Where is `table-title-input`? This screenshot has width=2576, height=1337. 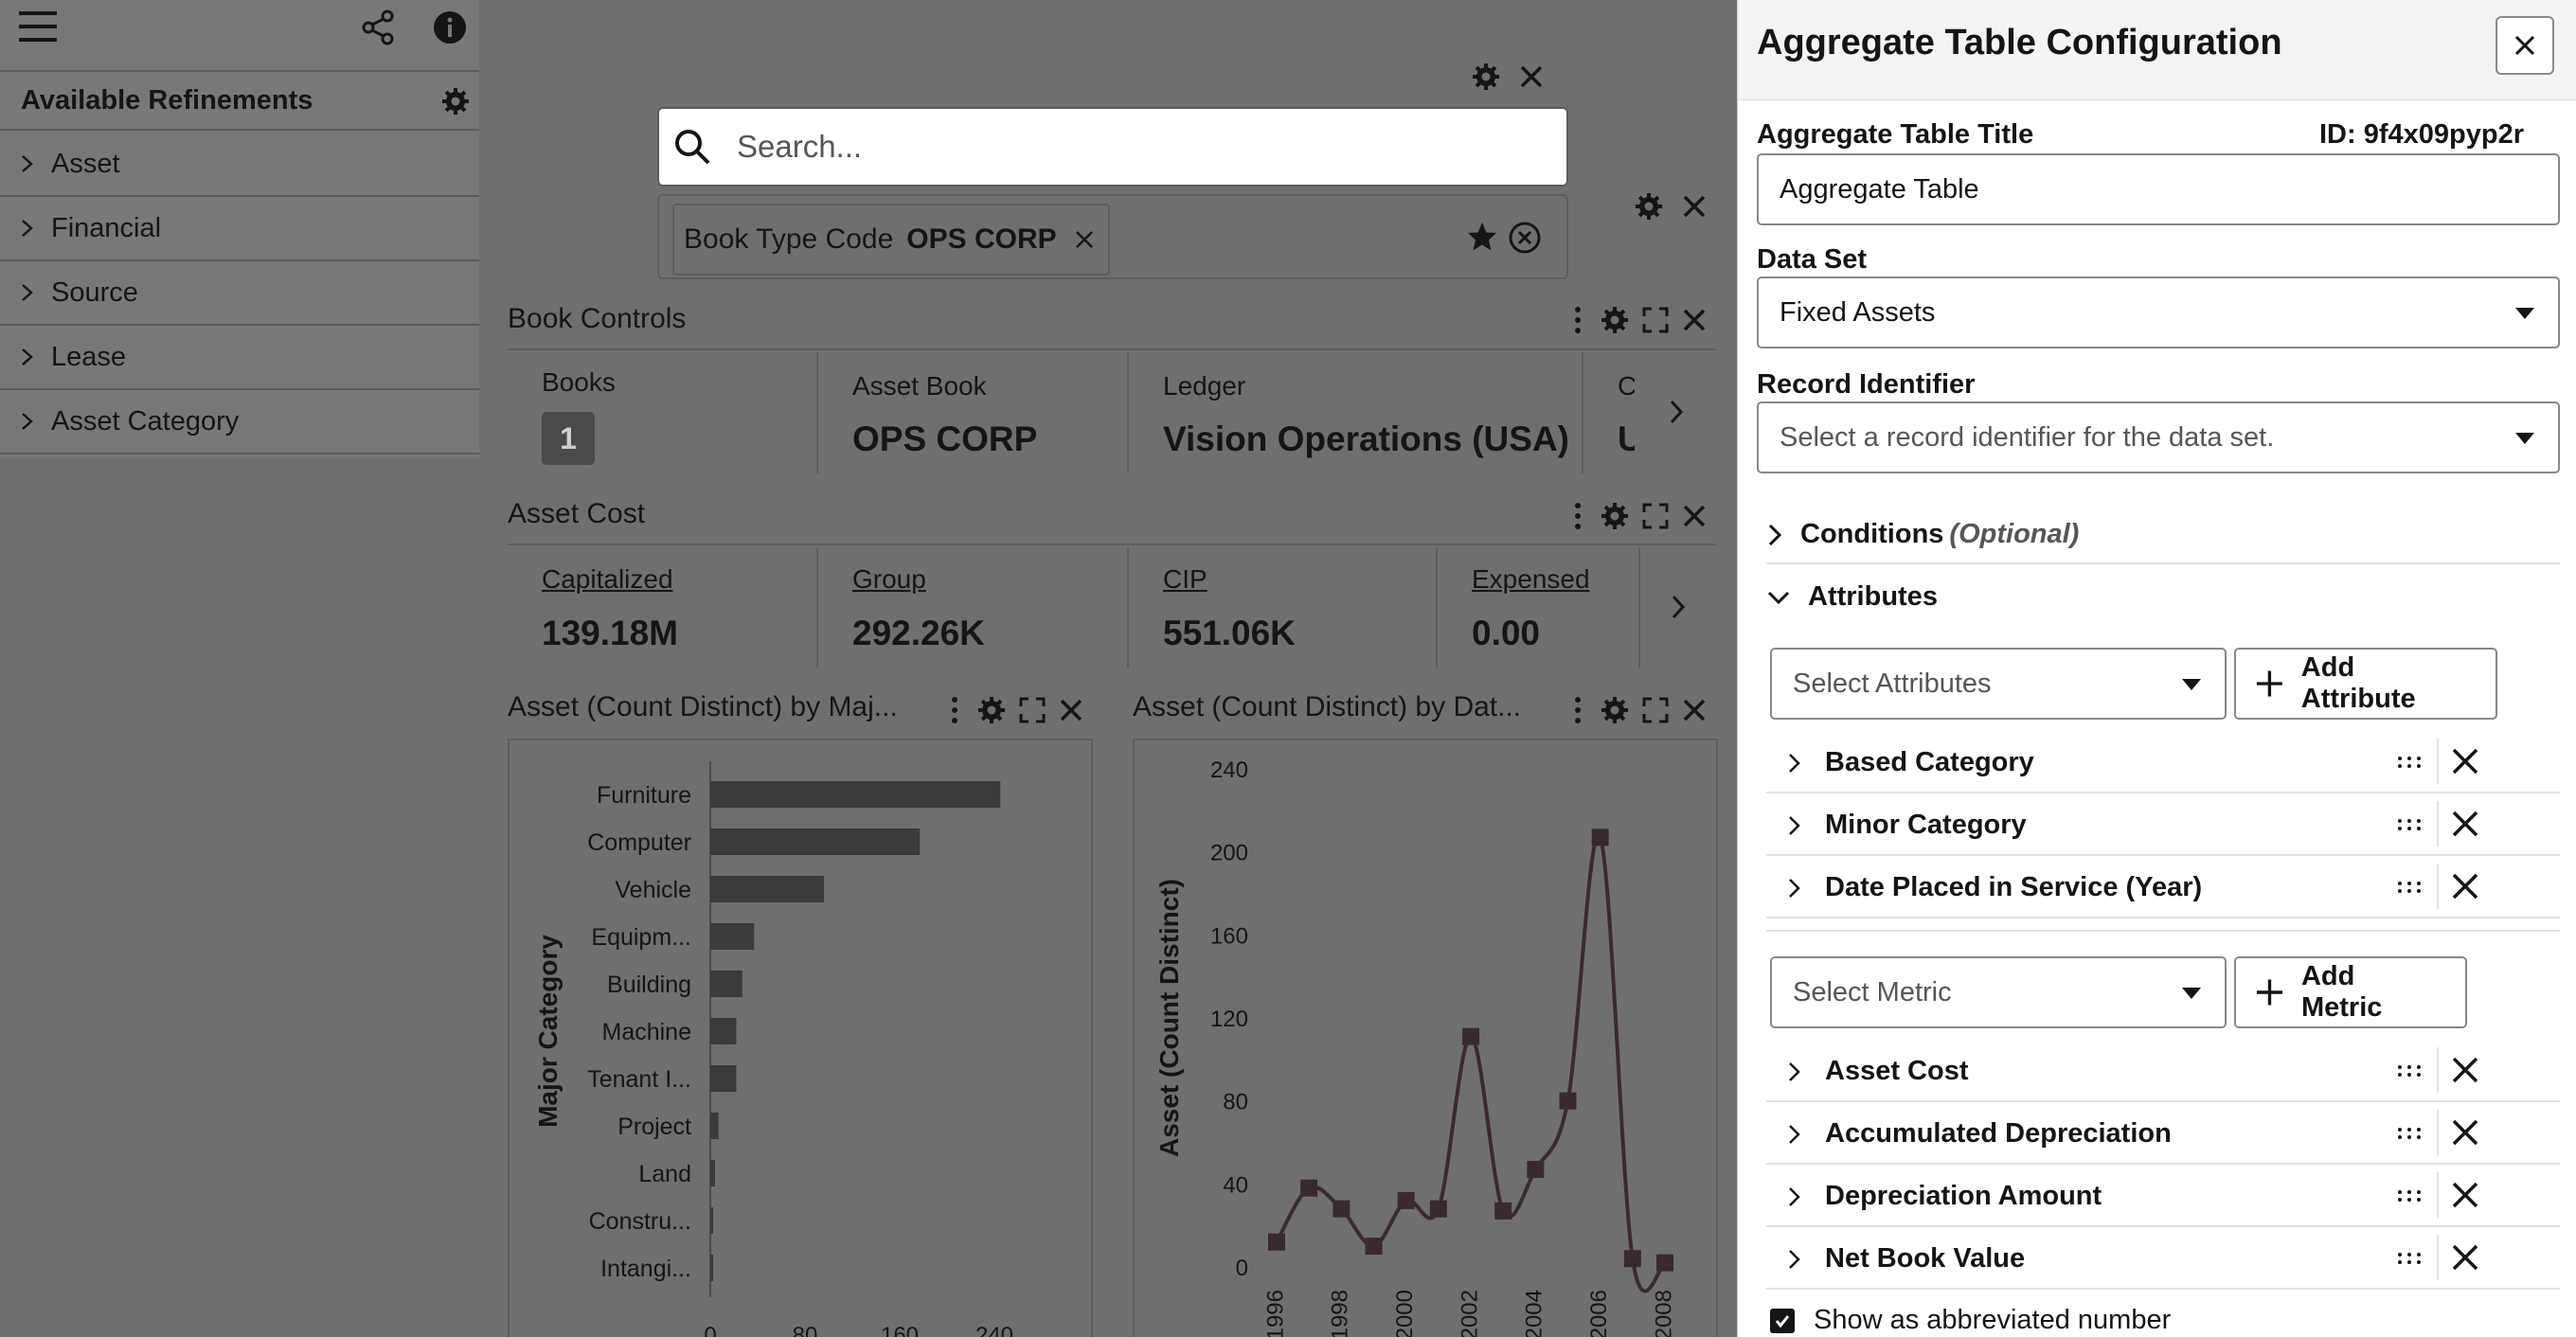 table-title-input is located at coordinates (2149, 189).